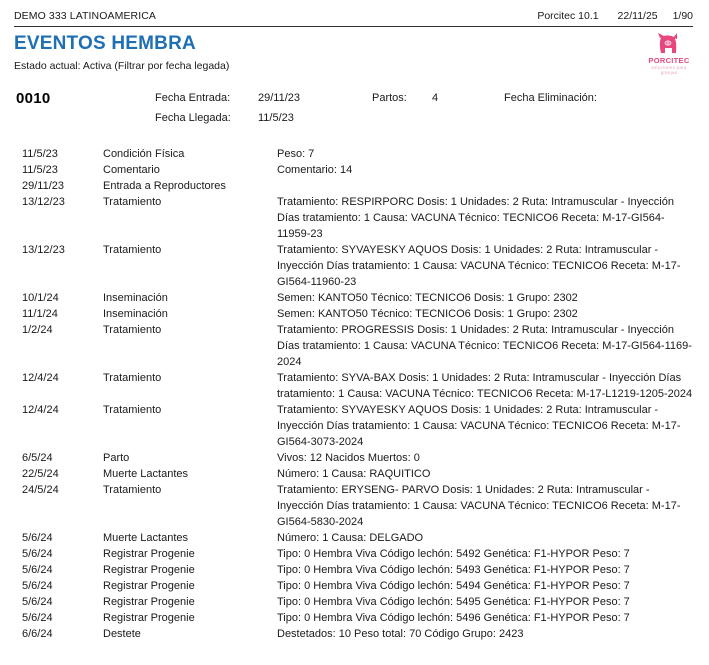 The image size is (709, 665). I want to click on event-date: 11/1/24, so click(40, 314).